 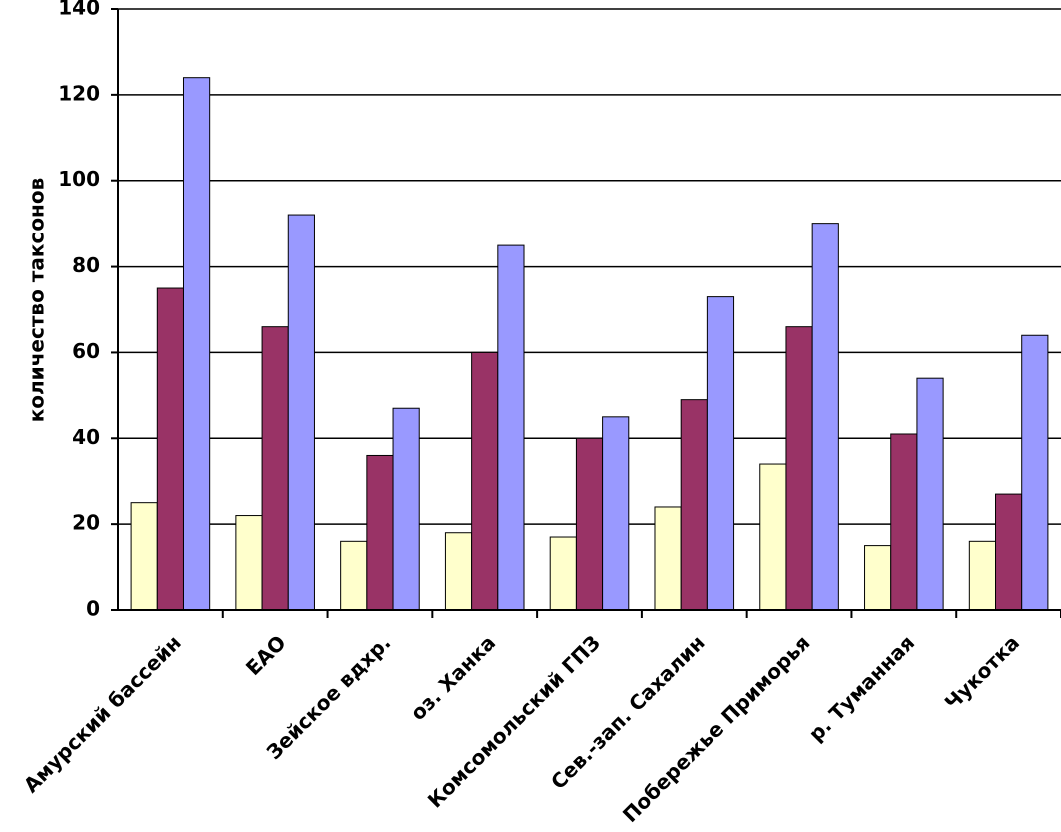 I want to click on x-tick-label: Комсомольский ГПЗ, so click(x=514, y=721).